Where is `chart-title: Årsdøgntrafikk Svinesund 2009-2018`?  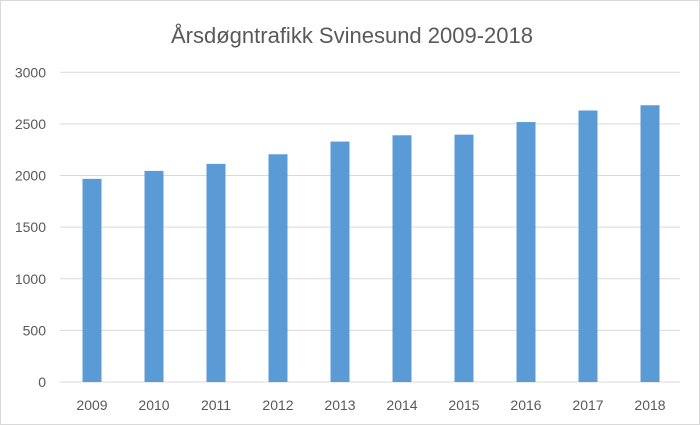 chart-title: Årsdøgntrafikk Svinesund 2009-2018 is located at coordinates (352, 35).